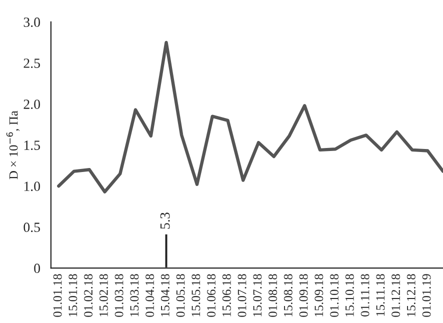  What do you see at coordinates (13, 145) in the screenshot?
I see `y-axis-title: D × 10$^{−6}$, Па` at bounding box center [13, 145].